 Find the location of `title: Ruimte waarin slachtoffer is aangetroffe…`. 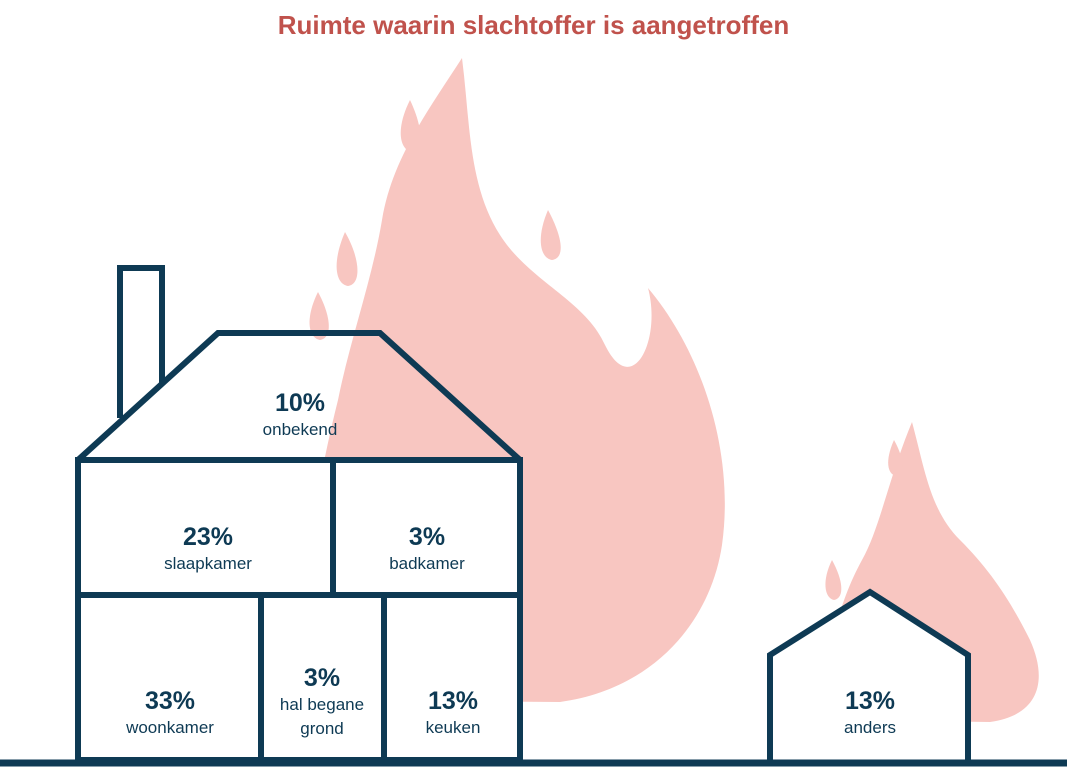

title: Ruimte waarin slachtoffer is aangetroffe… is located at coordinates (533, 25).